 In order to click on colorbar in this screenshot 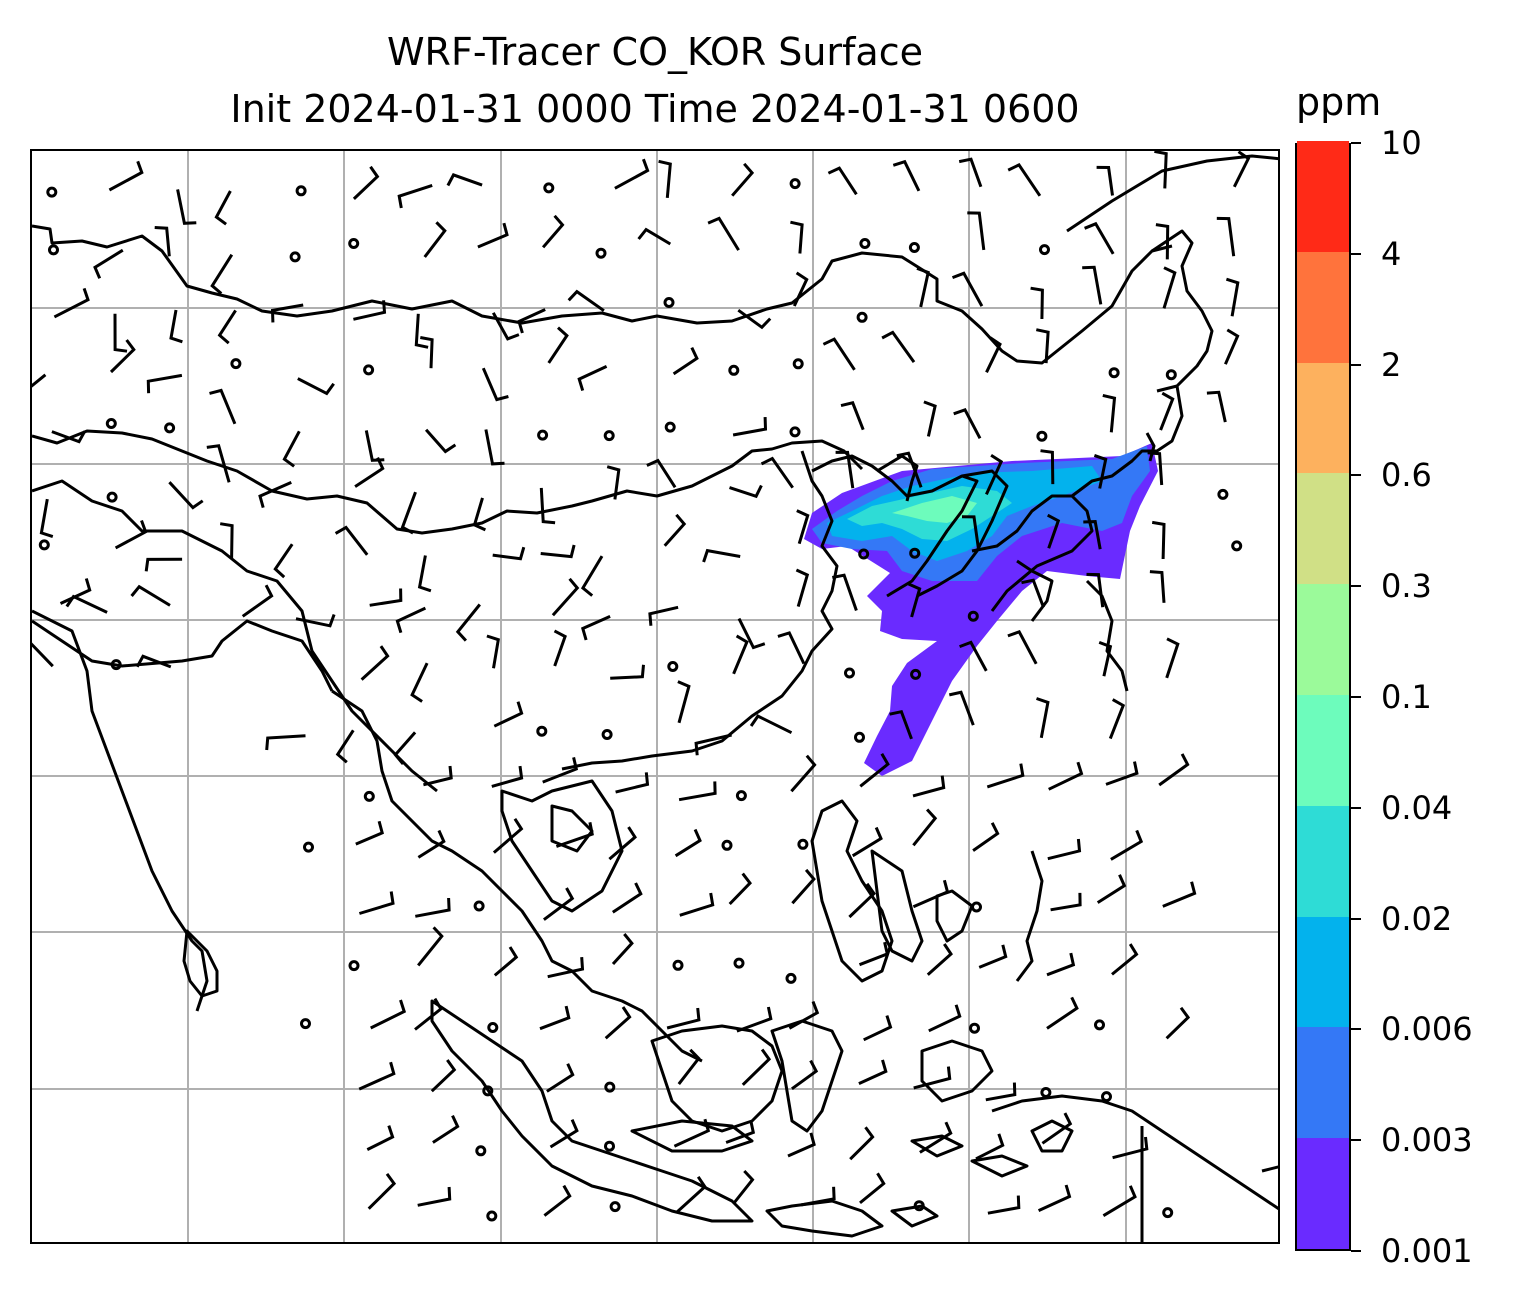, I will do `click(1323, 695)`.